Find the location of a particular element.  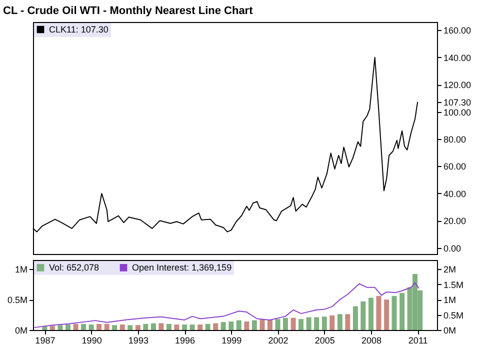

legend-label: CLK11: 107.30 is located at coordinates (78, 29).